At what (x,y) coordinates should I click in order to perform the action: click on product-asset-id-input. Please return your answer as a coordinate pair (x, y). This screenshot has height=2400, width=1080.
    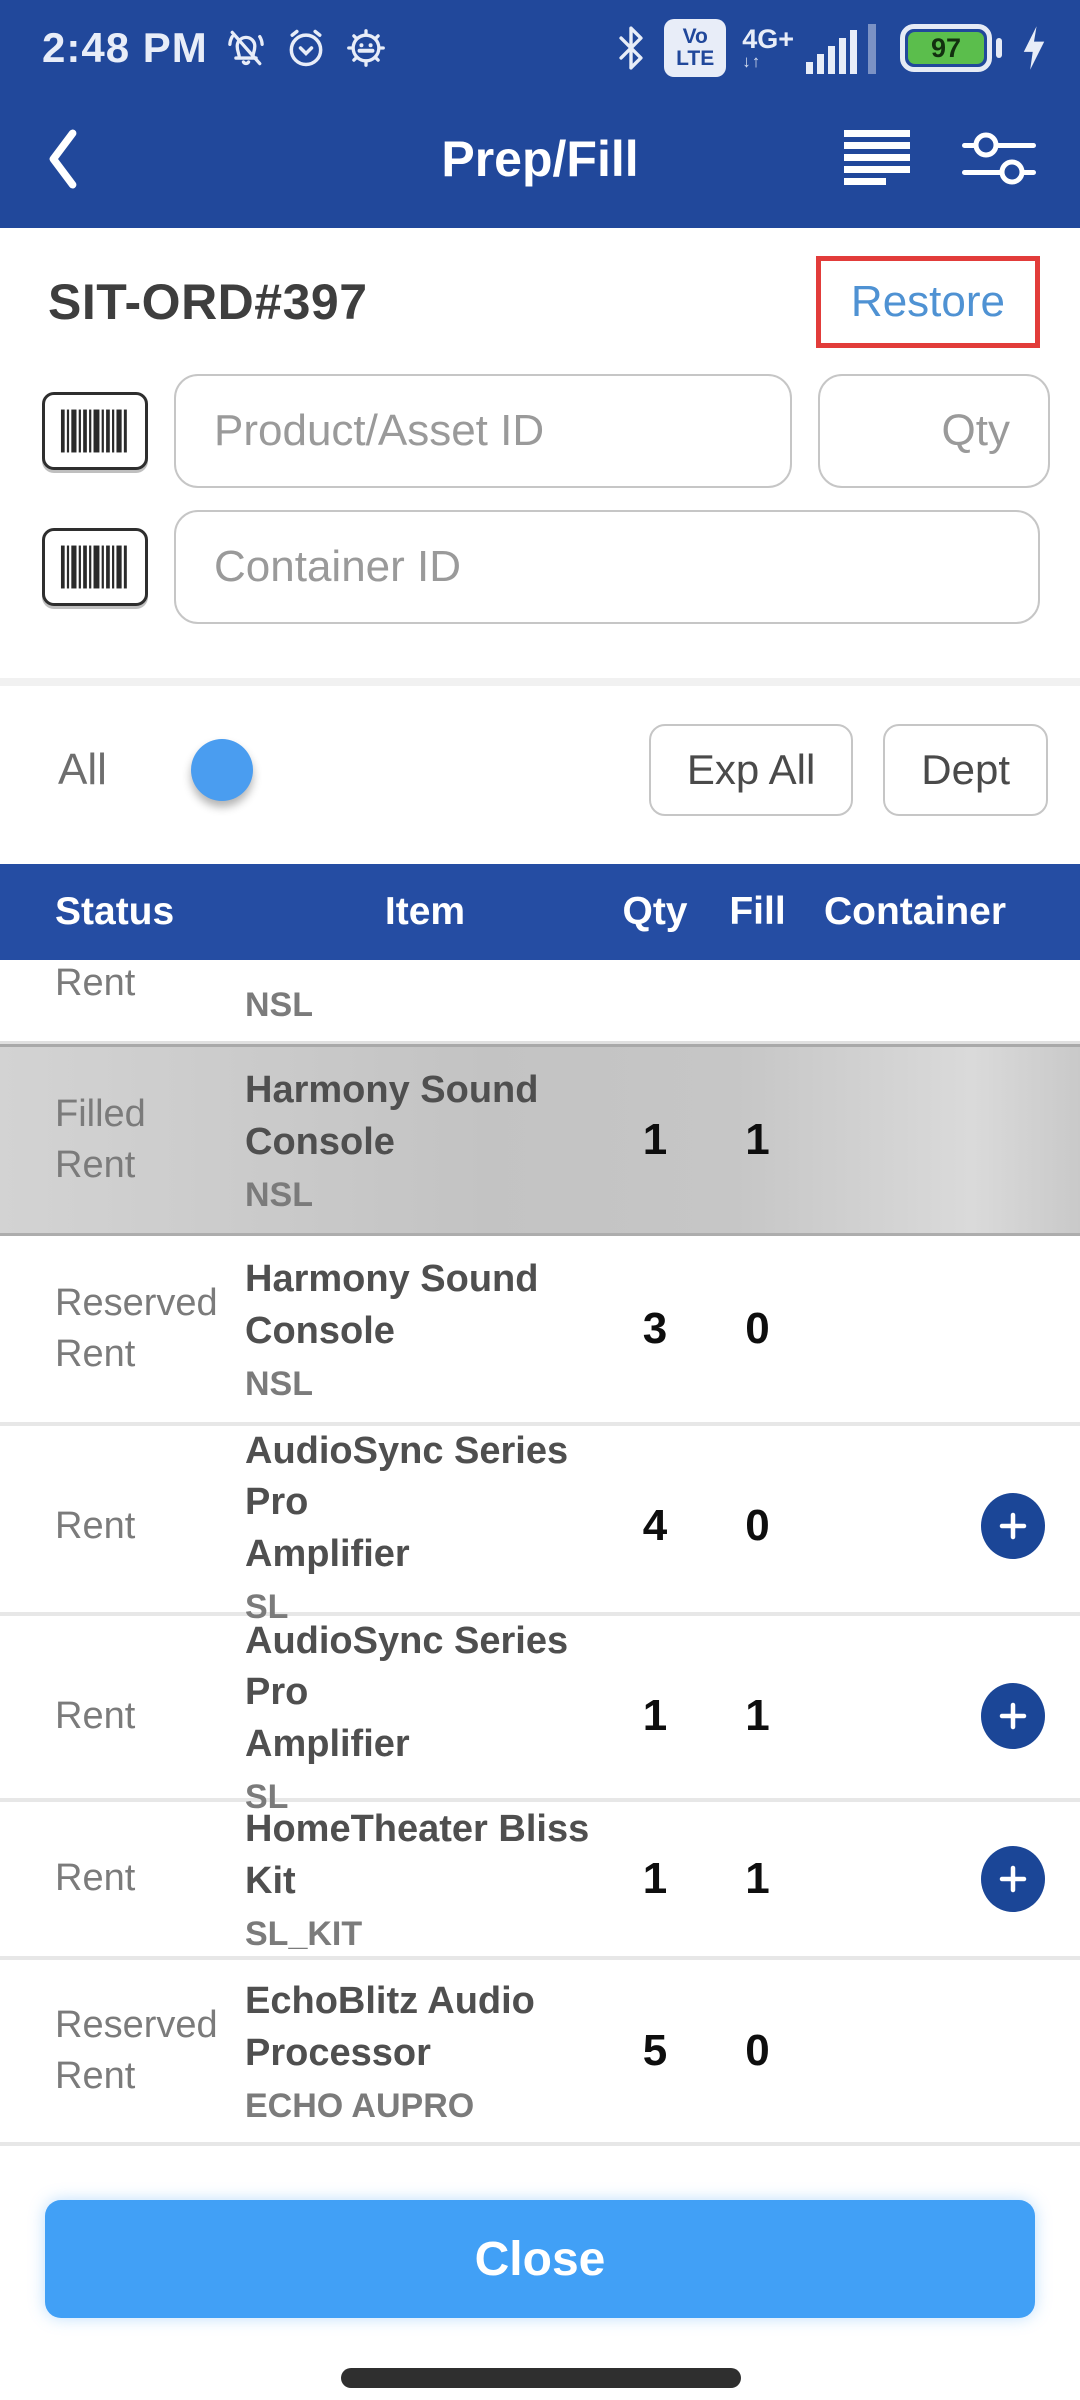
    Looking at the image, I should click on (483, 431).